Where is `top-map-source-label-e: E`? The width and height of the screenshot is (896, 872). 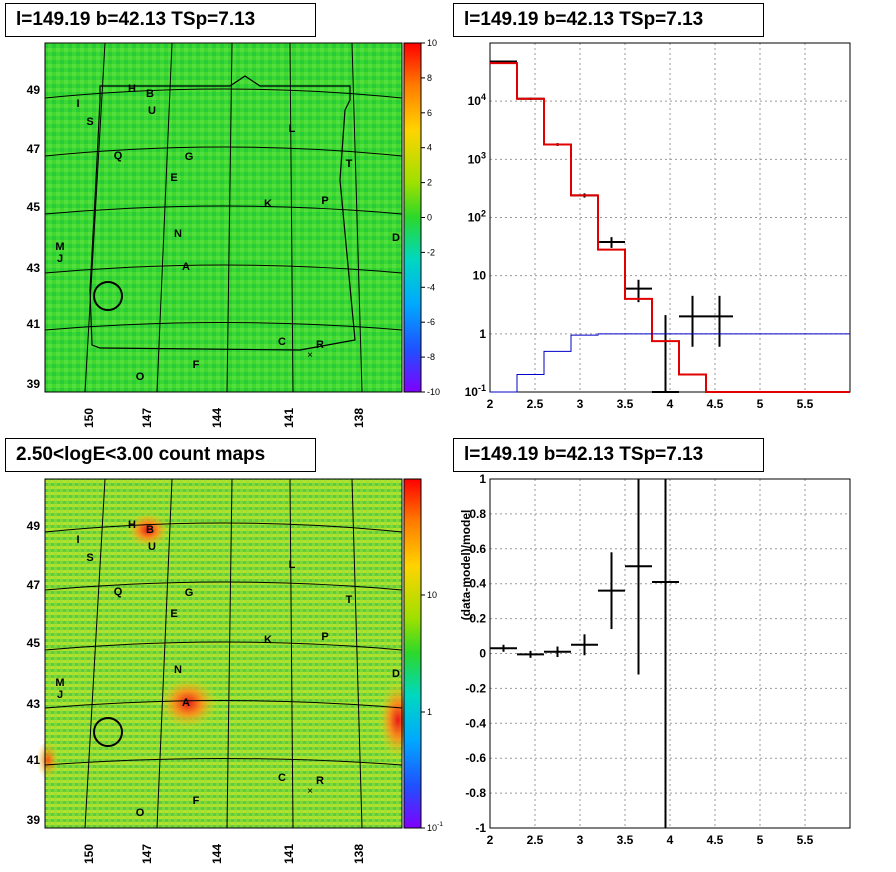
top-map-source-label-e: E is located at coordinates (173, 178).